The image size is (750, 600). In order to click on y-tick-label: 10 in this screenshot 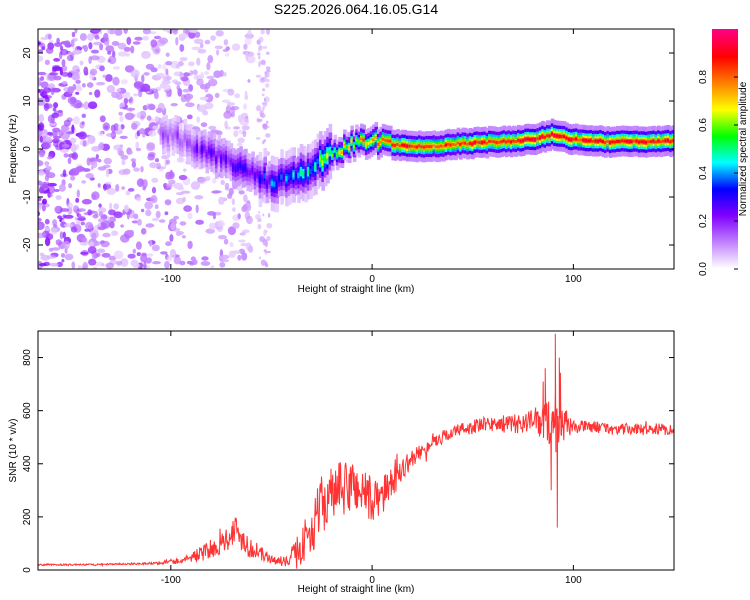, I will do `click(27, 101)`.